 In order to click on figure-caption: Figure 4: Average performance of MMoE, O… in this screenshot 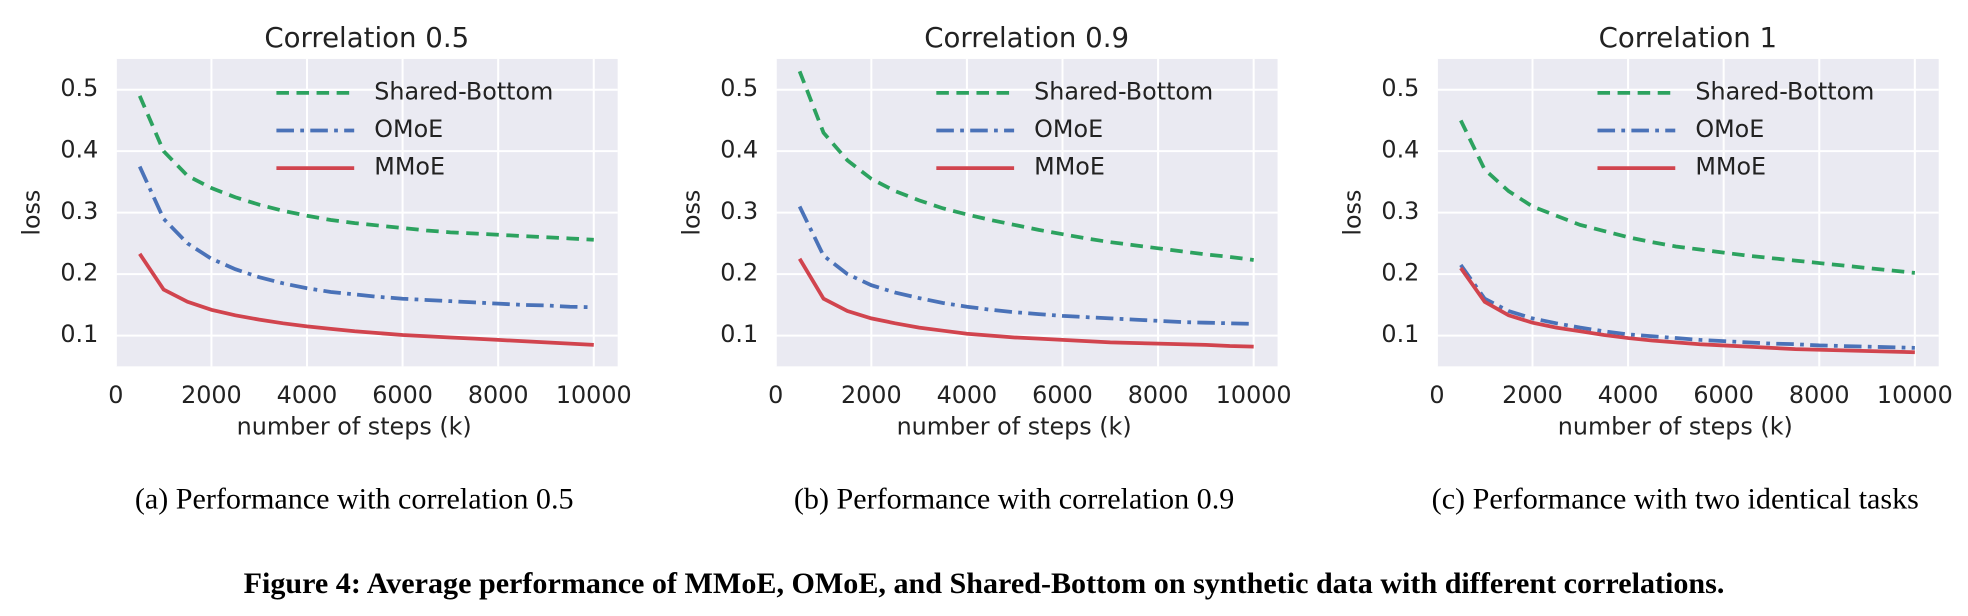, I will do `click(984, 583)`.